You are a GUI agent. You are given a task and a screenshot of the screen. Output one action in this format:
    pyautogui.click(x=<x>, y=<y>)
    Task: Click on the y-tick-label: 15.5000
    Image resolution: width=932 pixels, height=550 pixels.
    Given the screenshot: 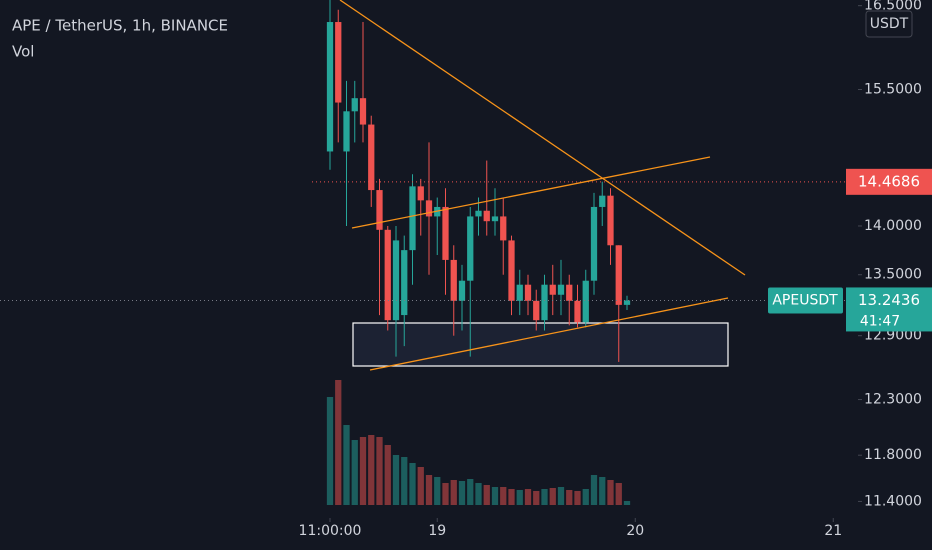 What is the action you would take?
    pyautogui.click(x=893, y=90)
    